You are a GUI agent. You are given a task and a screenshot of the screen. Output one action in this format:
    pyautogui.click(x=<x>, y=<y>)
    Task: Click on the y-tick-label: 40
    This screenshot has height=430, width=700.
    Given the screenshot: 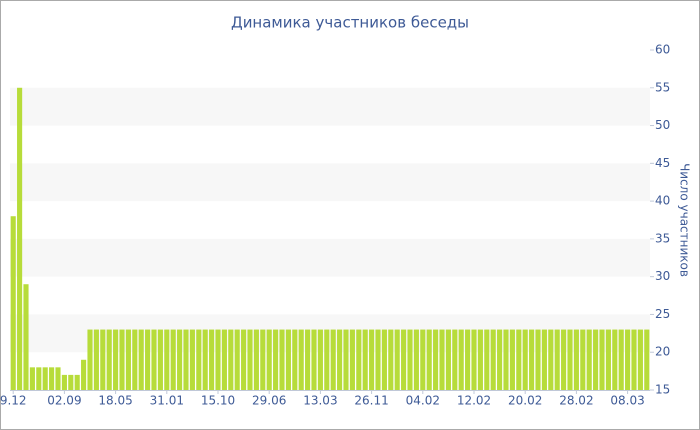 What is the action you would take?
    pyautogui.click(x=662, y=201)
    